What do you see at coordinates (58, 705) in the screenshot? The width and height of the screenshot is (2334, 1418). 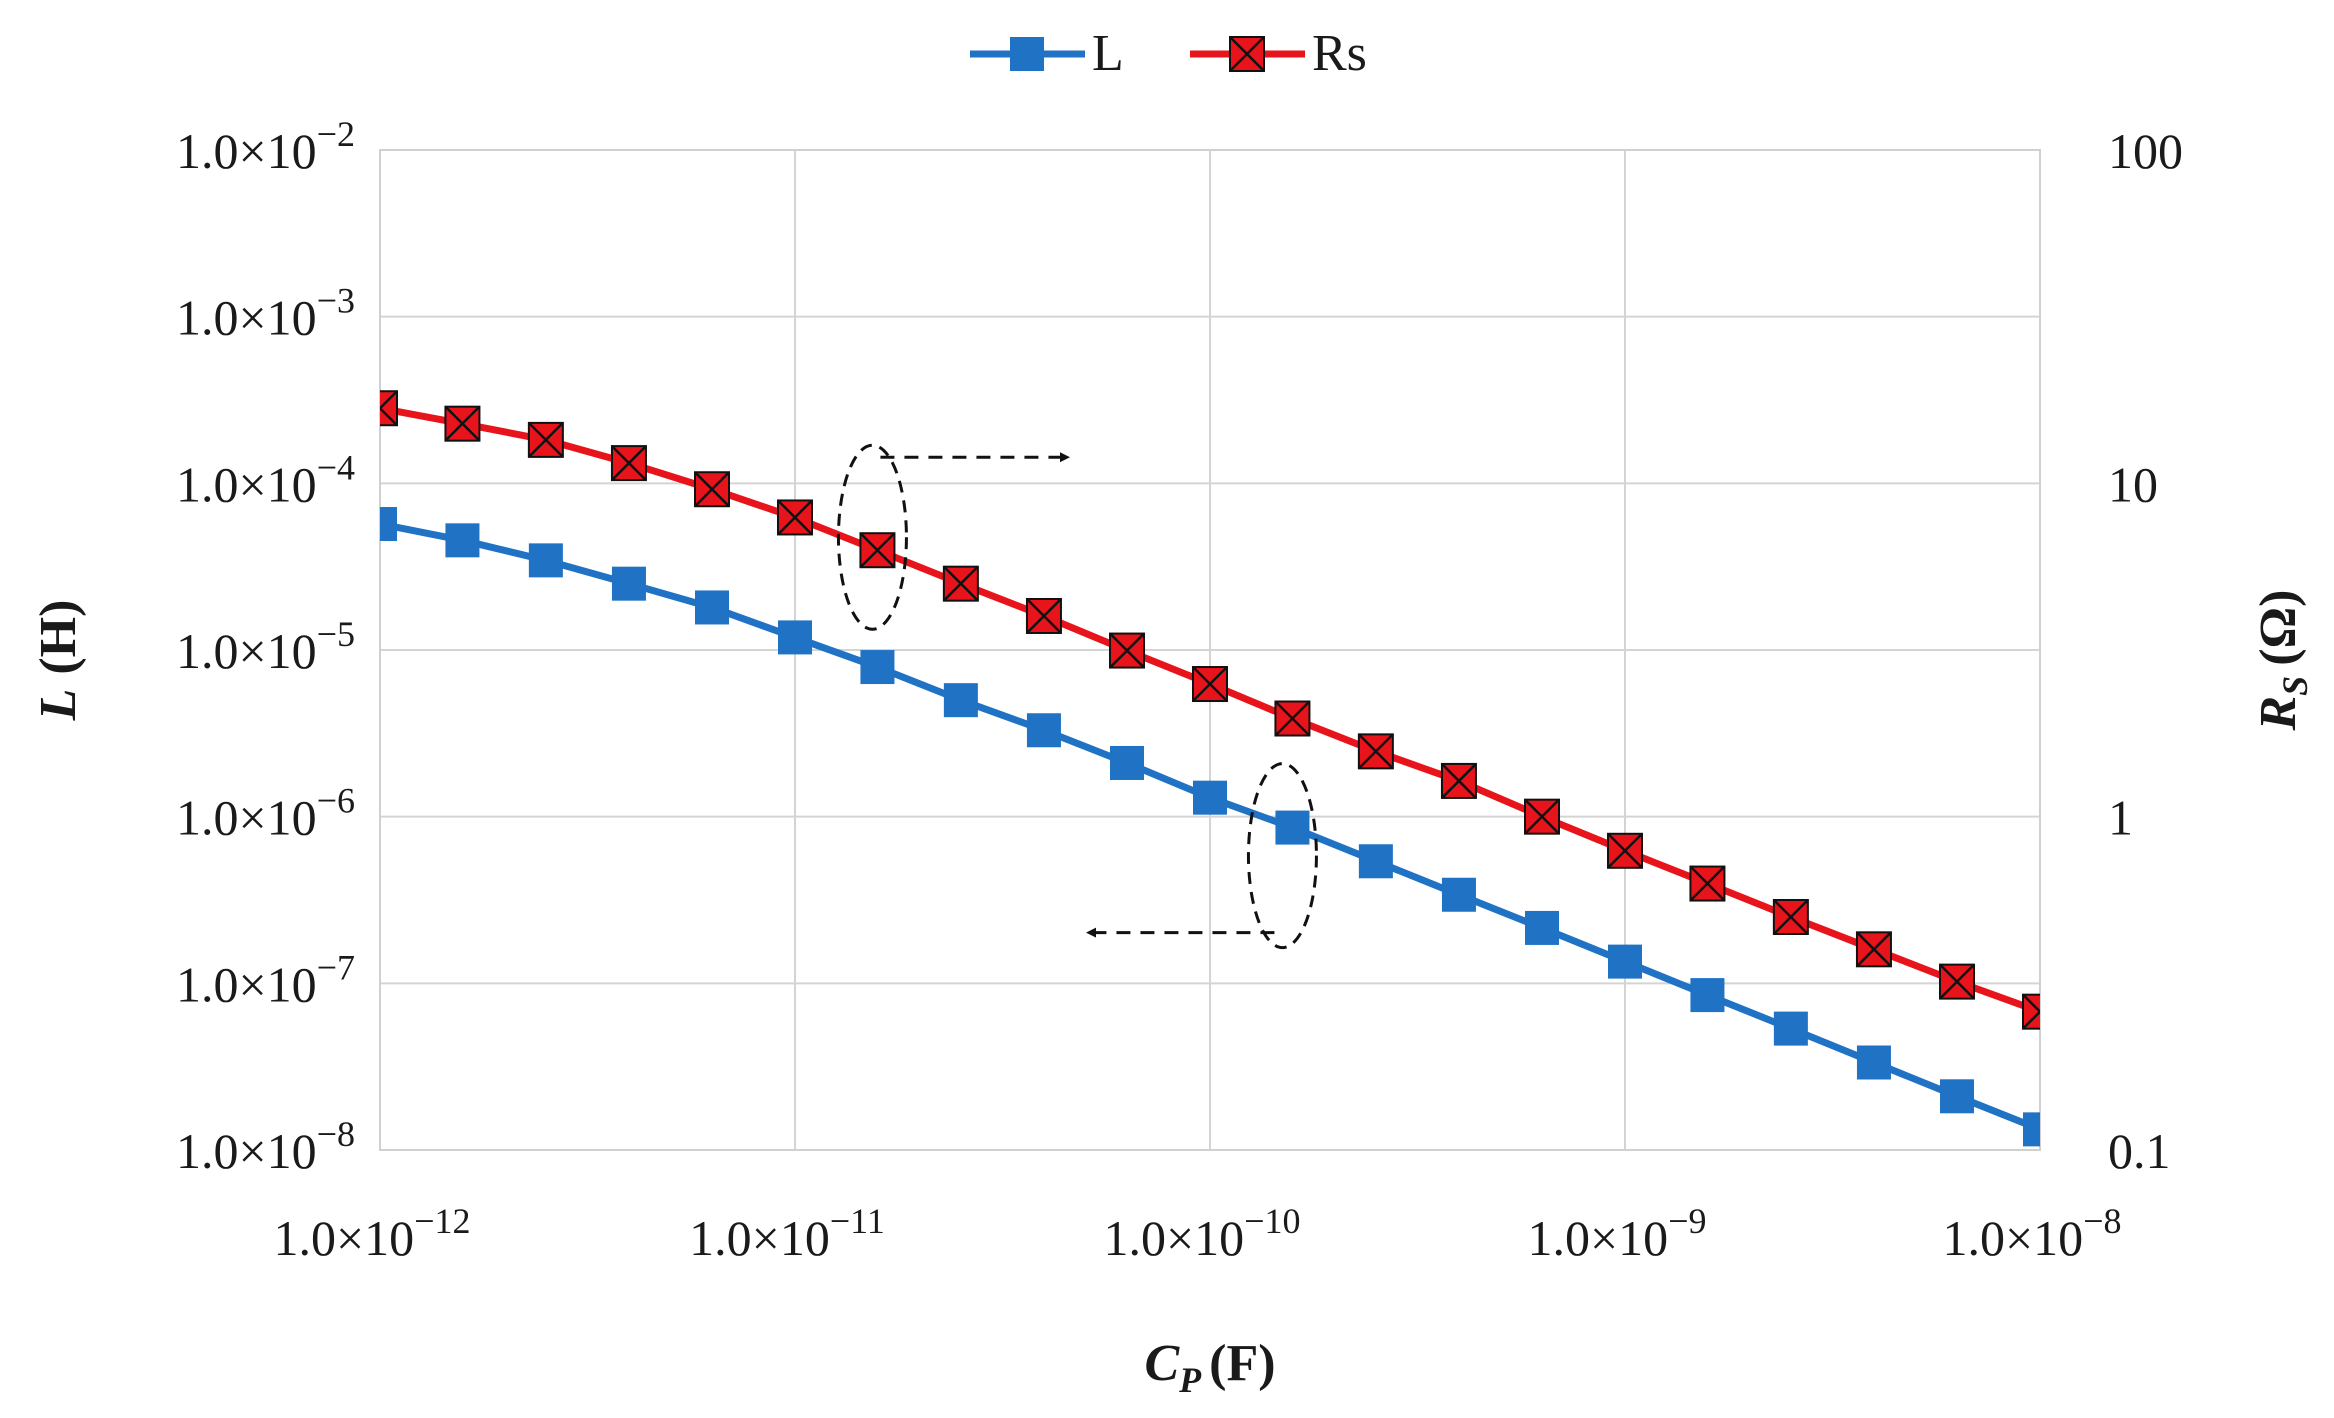 I see `y-left-axis-title-main: L` at bounding box center [58, 705].